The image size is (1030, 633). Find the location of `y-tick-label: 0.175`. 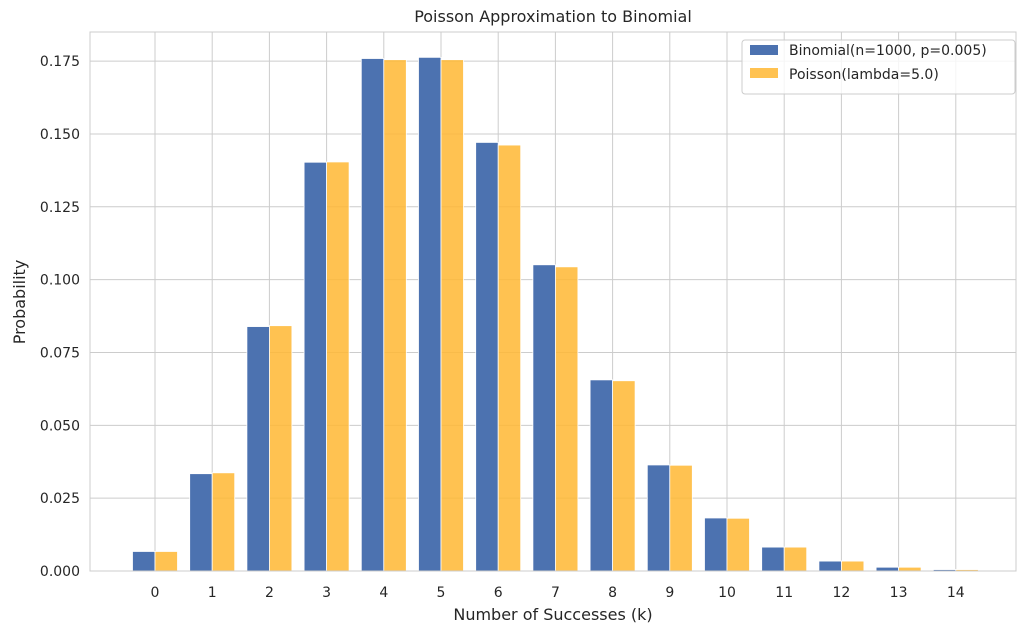

y-tick-label: 0.175 is located at coordinates (60, 62).